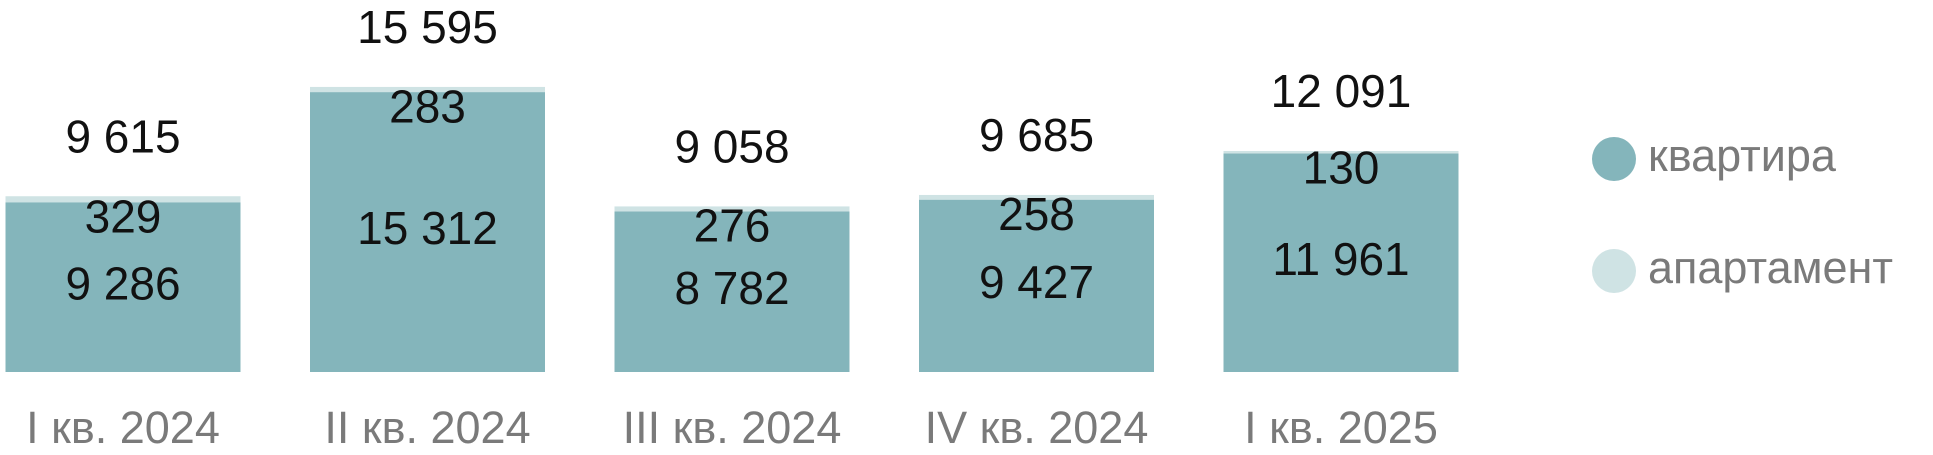 The height and width of the screenshot is (455, 1933). Describe the element at coordinates (122, 136) in the screenshot. I see `total-label: 9 615` at that location.